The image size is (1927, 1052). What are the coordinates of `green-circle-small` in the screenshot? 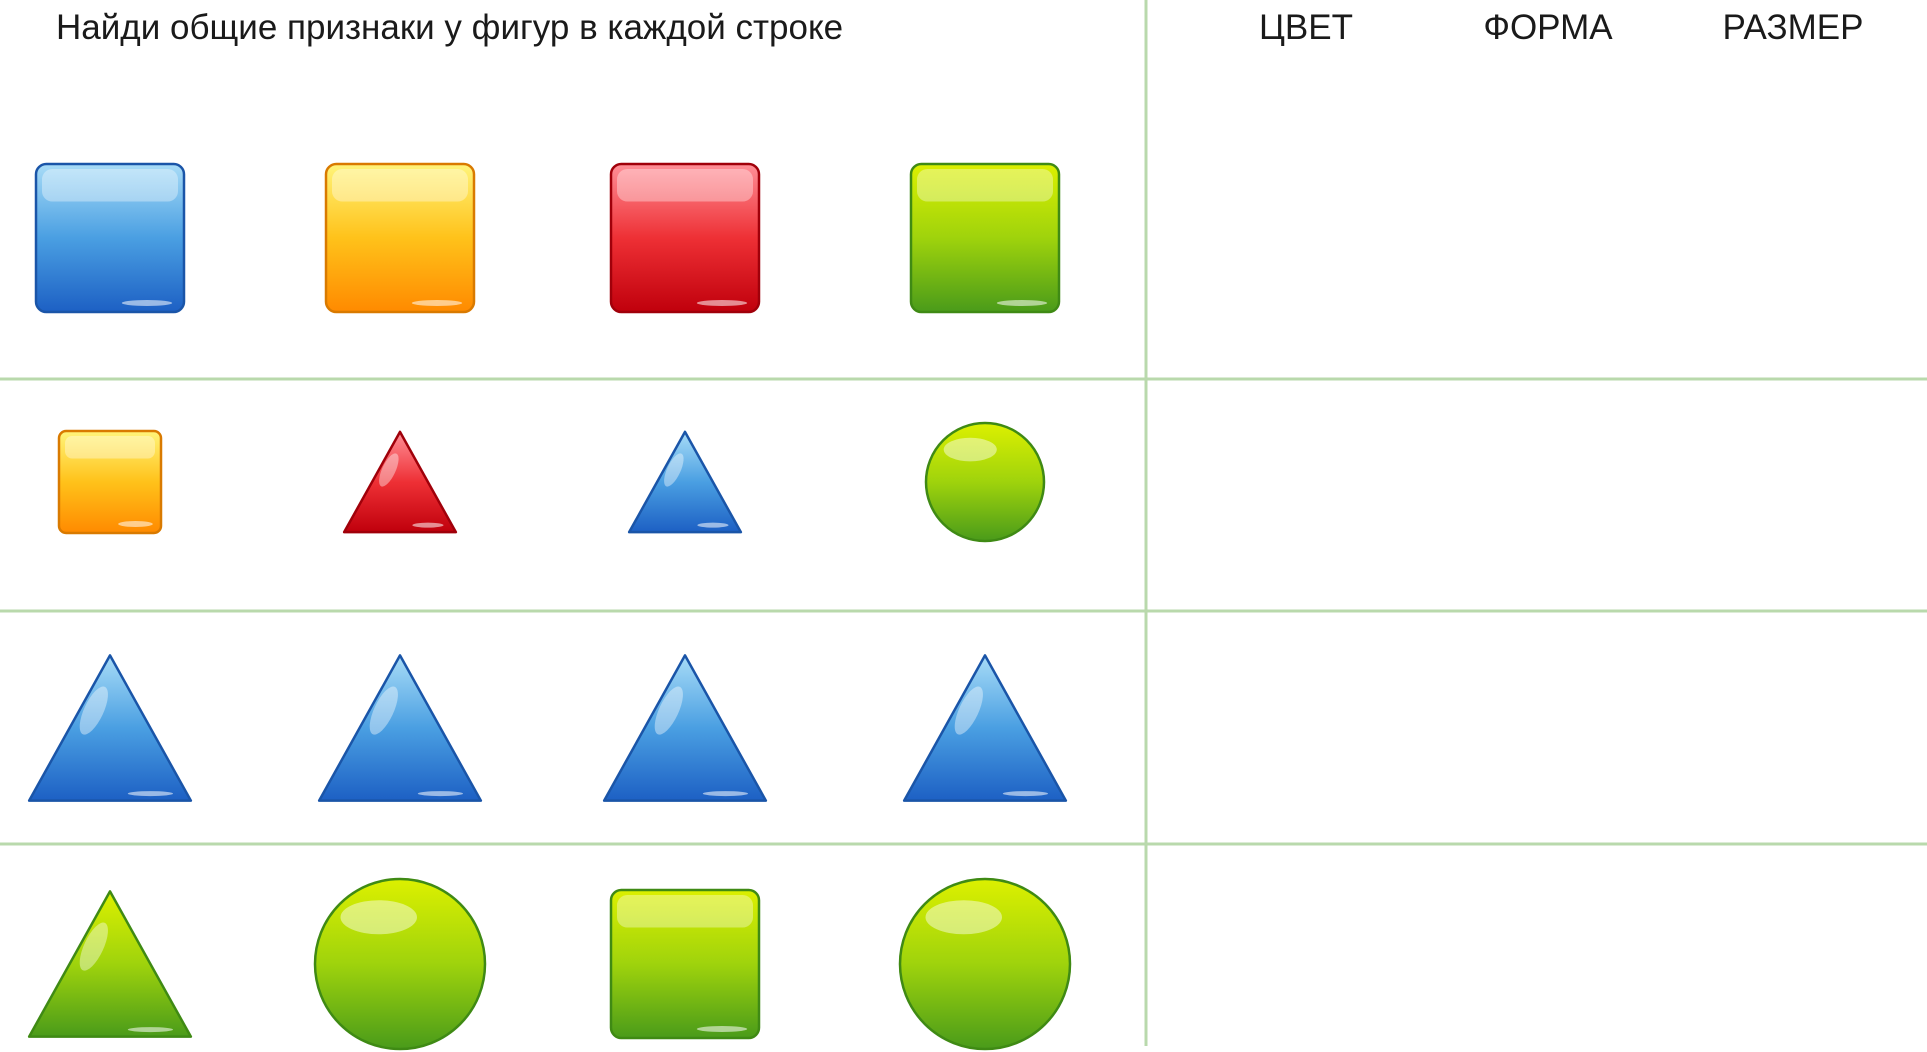 It's located at (985, 482).